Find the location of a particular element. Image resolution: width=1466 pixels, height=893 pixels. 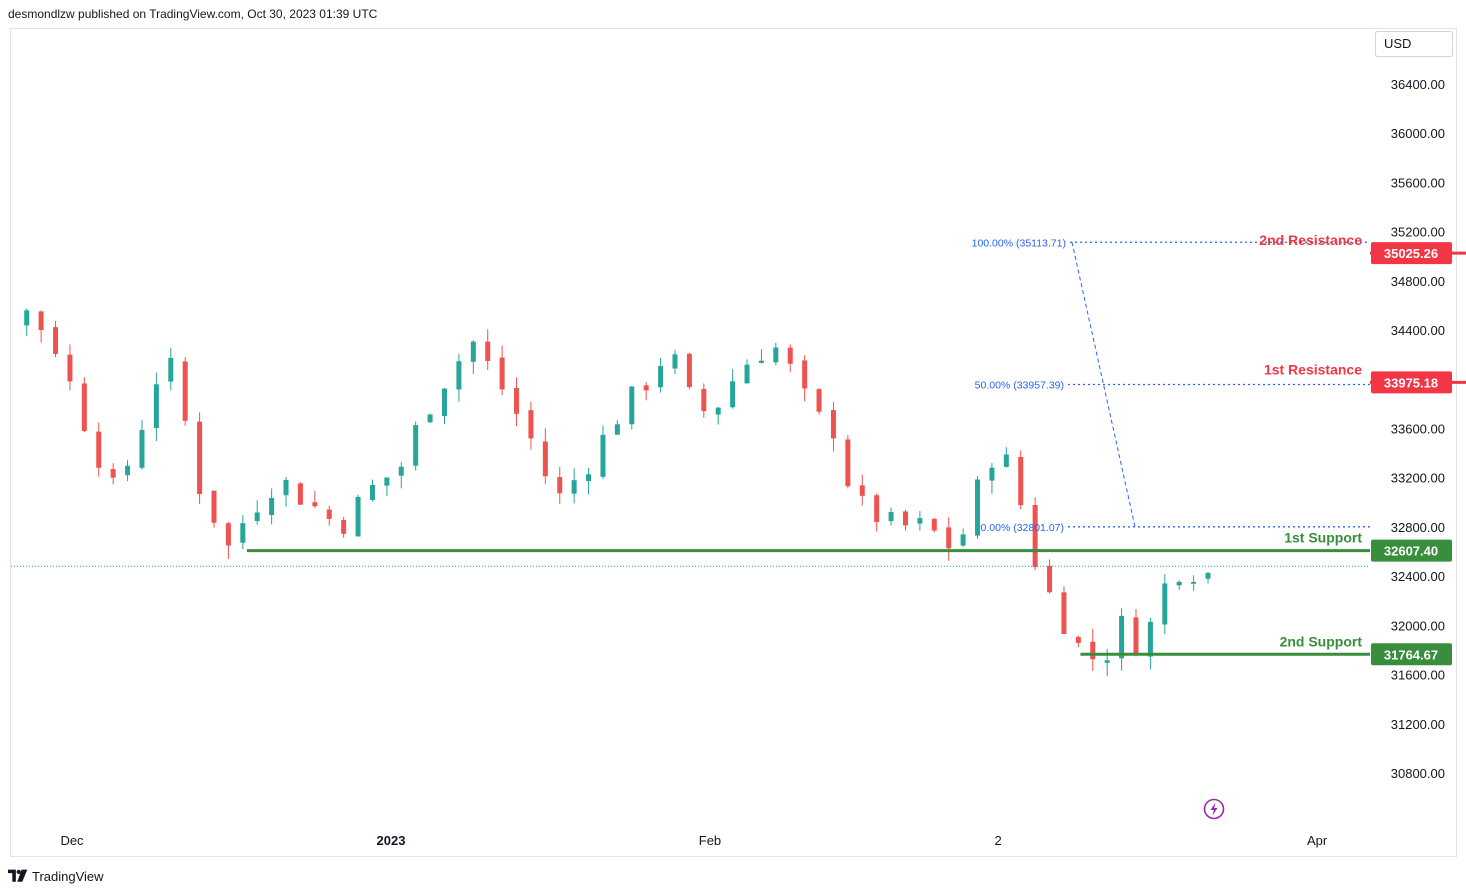

x-tick-label: 2023 is located at coordinates (391, 840).